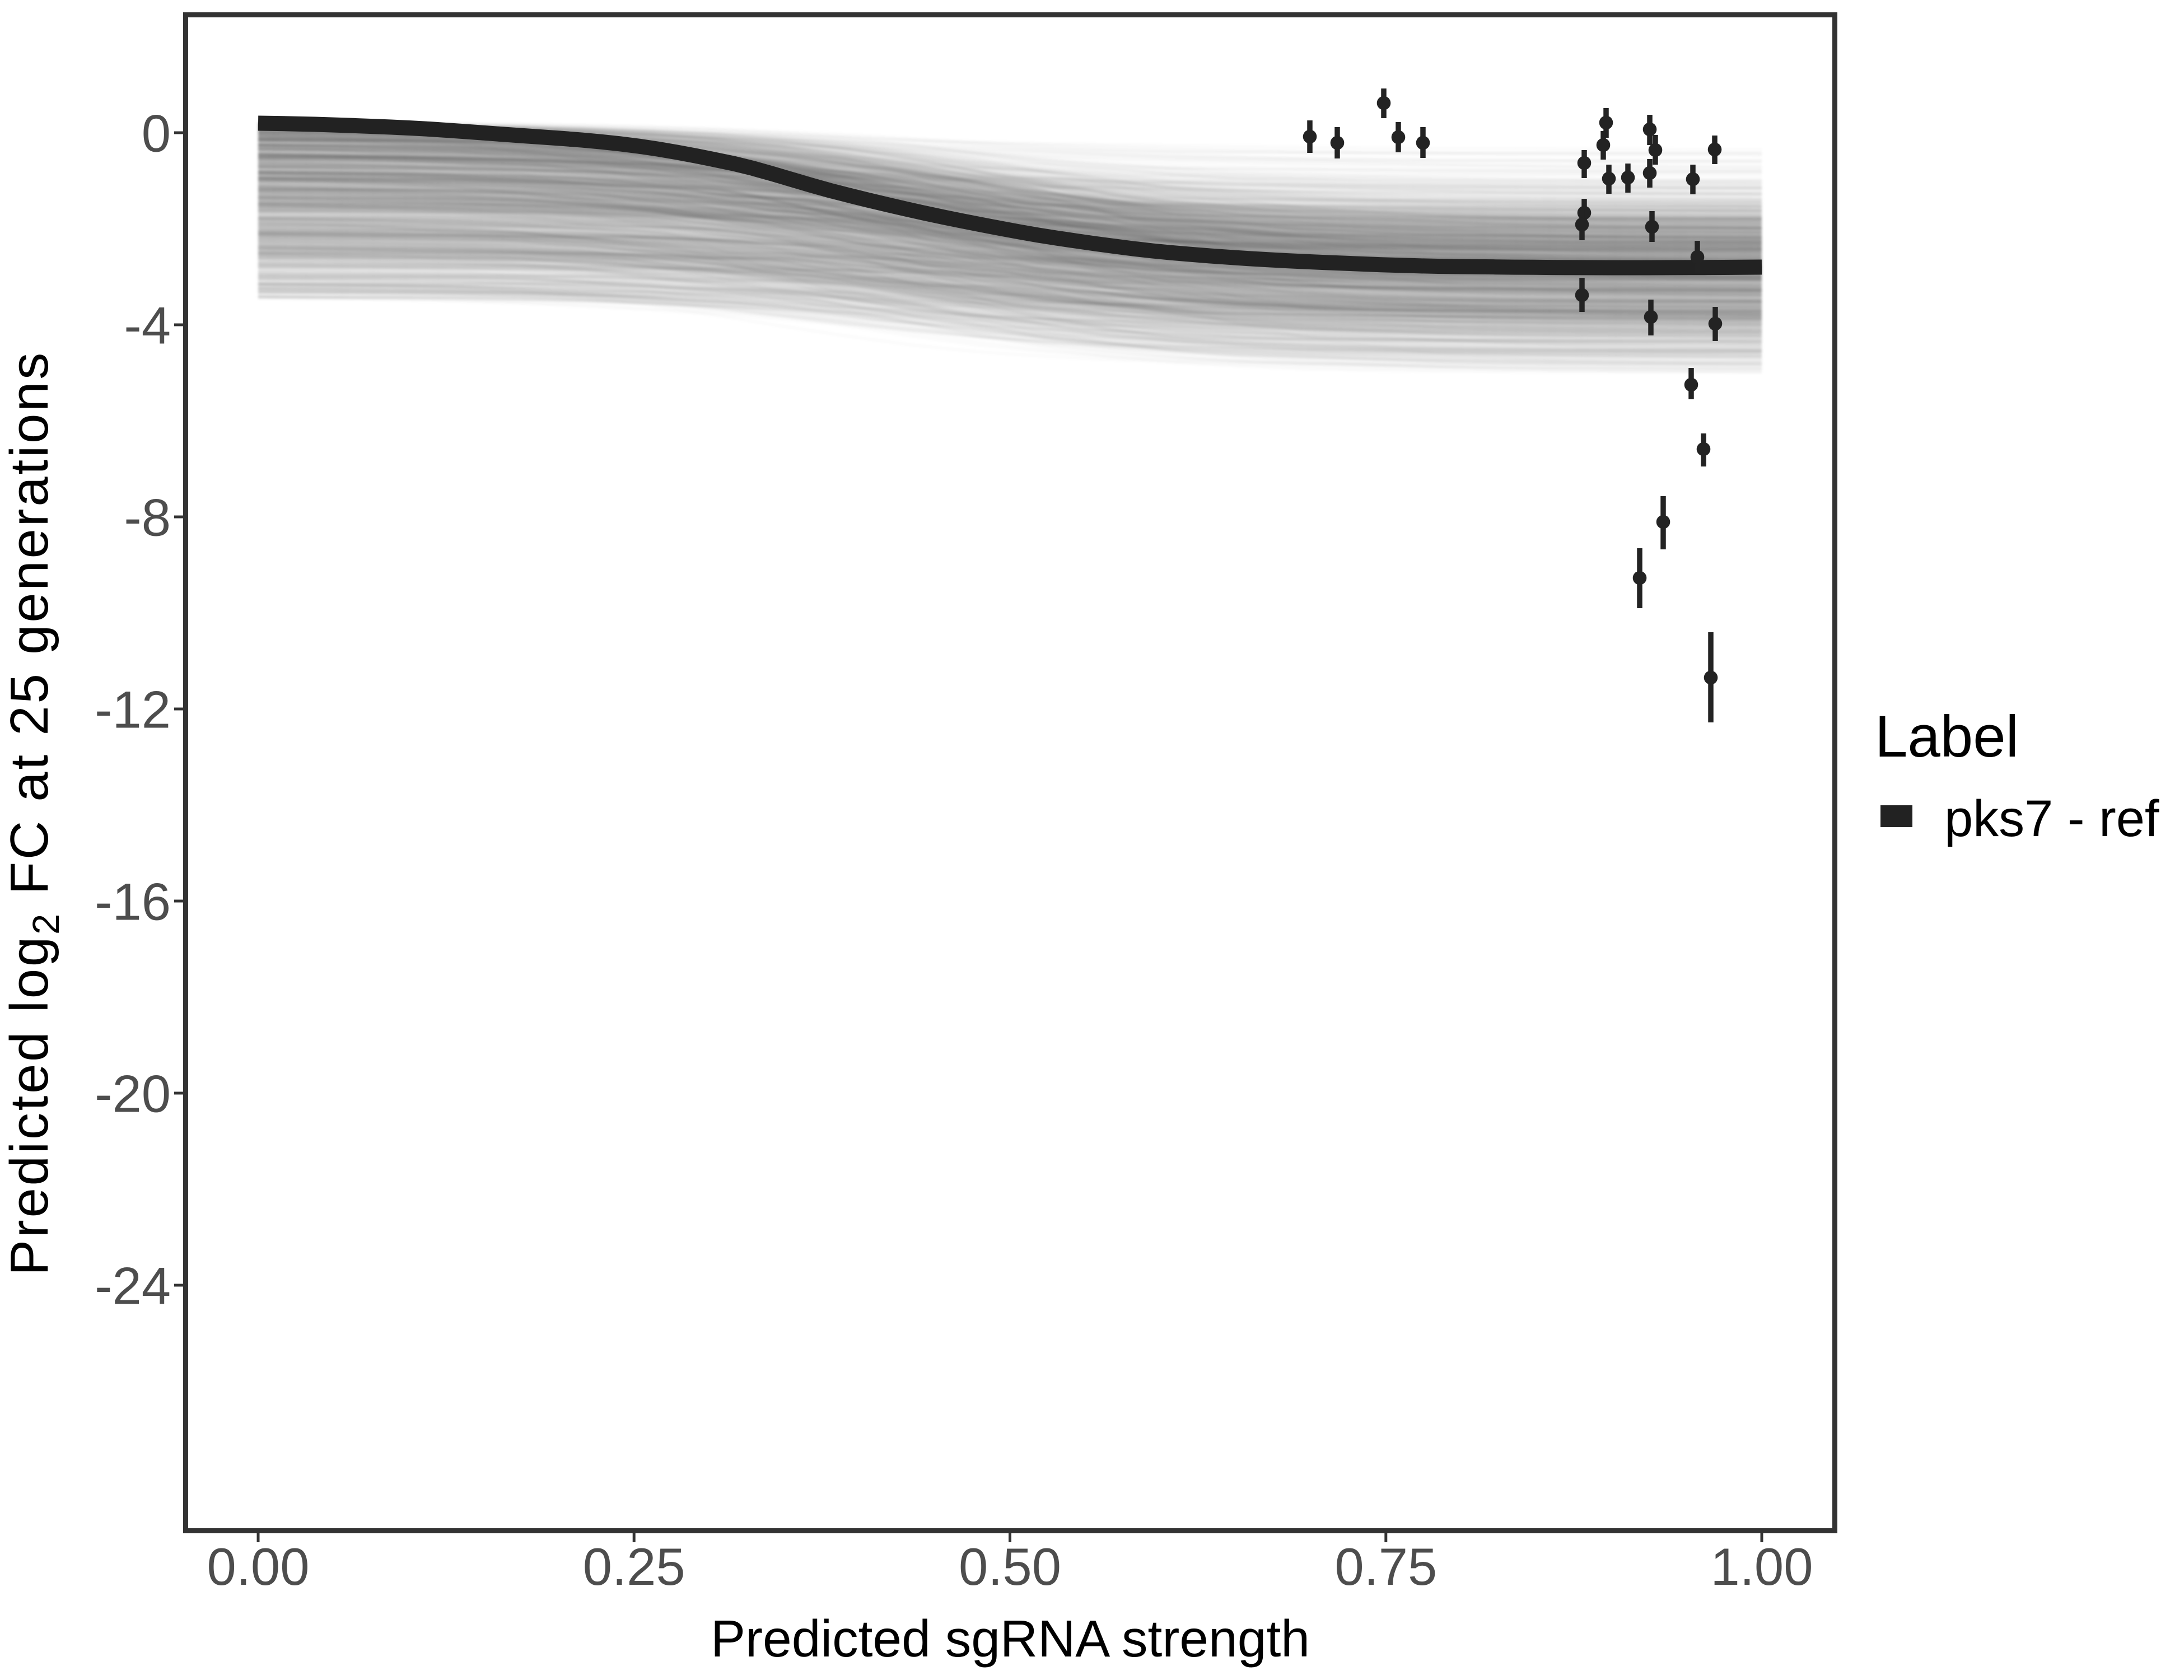 This screenshot has height=1680, width=2184. Describe the element at coordinates (133, 710) in the screenshot. I see `svg-text: -12` at that location.